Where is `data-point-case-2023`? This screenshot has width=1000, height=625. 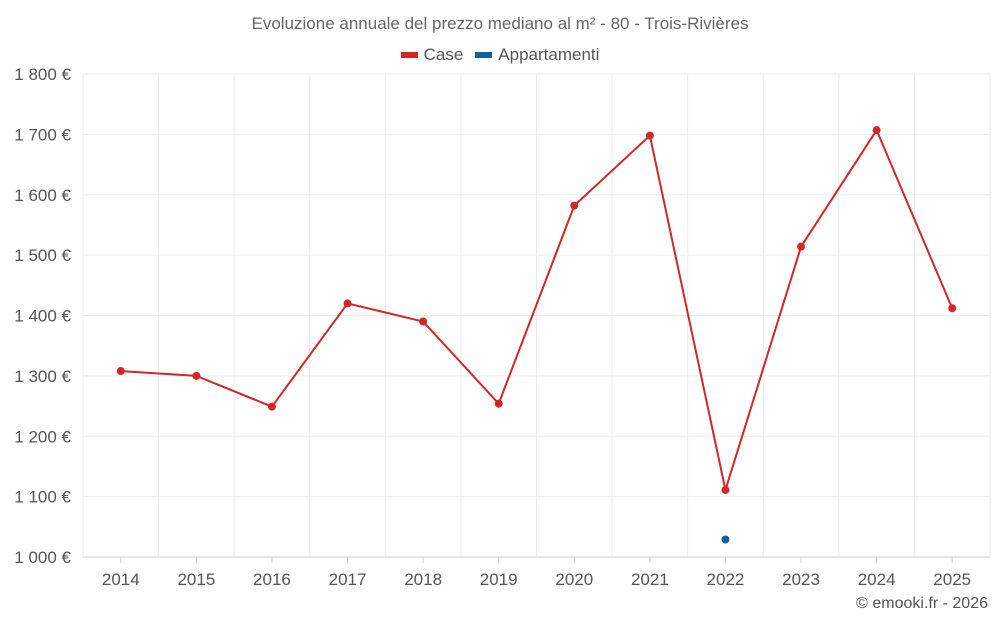
data-point-case-2023 is located at coordinates (801, 246).